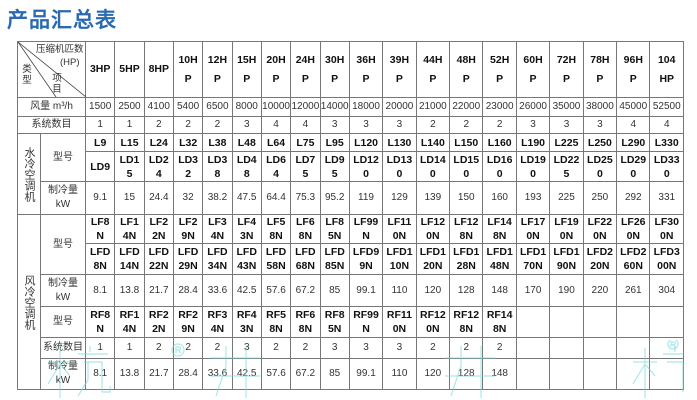 Image resolution: width=697 pixels, height=400 pixels. What do you see at coordinates (246, 107) in the screenshot?
I see `airflow-cell: 8000` at bounding box center [246, 107].